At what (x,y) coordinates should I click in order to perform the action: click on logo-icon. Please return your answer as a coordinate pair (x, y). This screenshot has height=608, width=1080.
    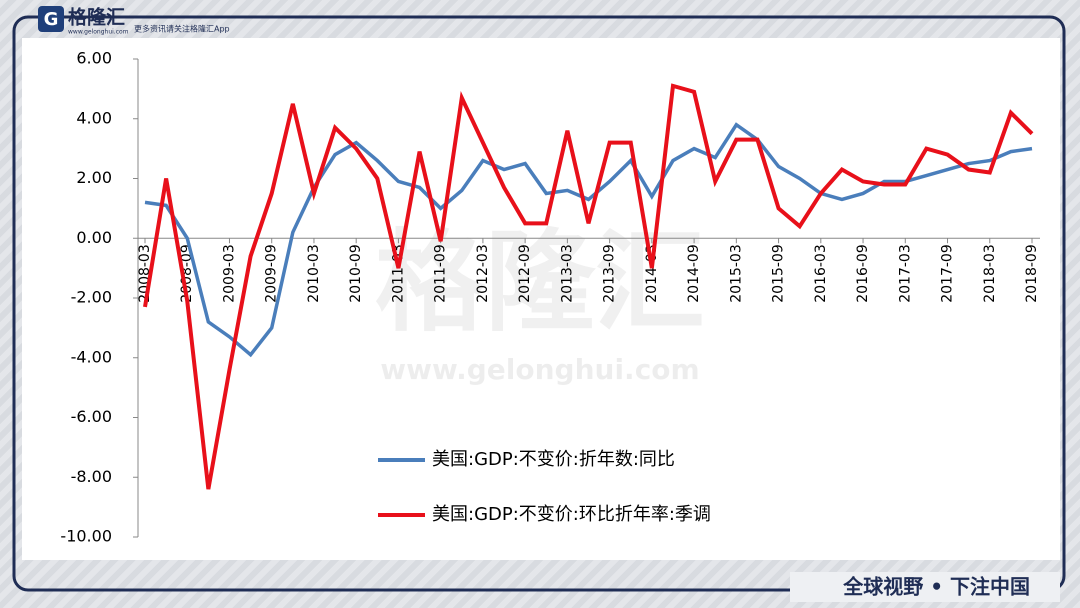
    Looking at the image, I should click on (51, 19).